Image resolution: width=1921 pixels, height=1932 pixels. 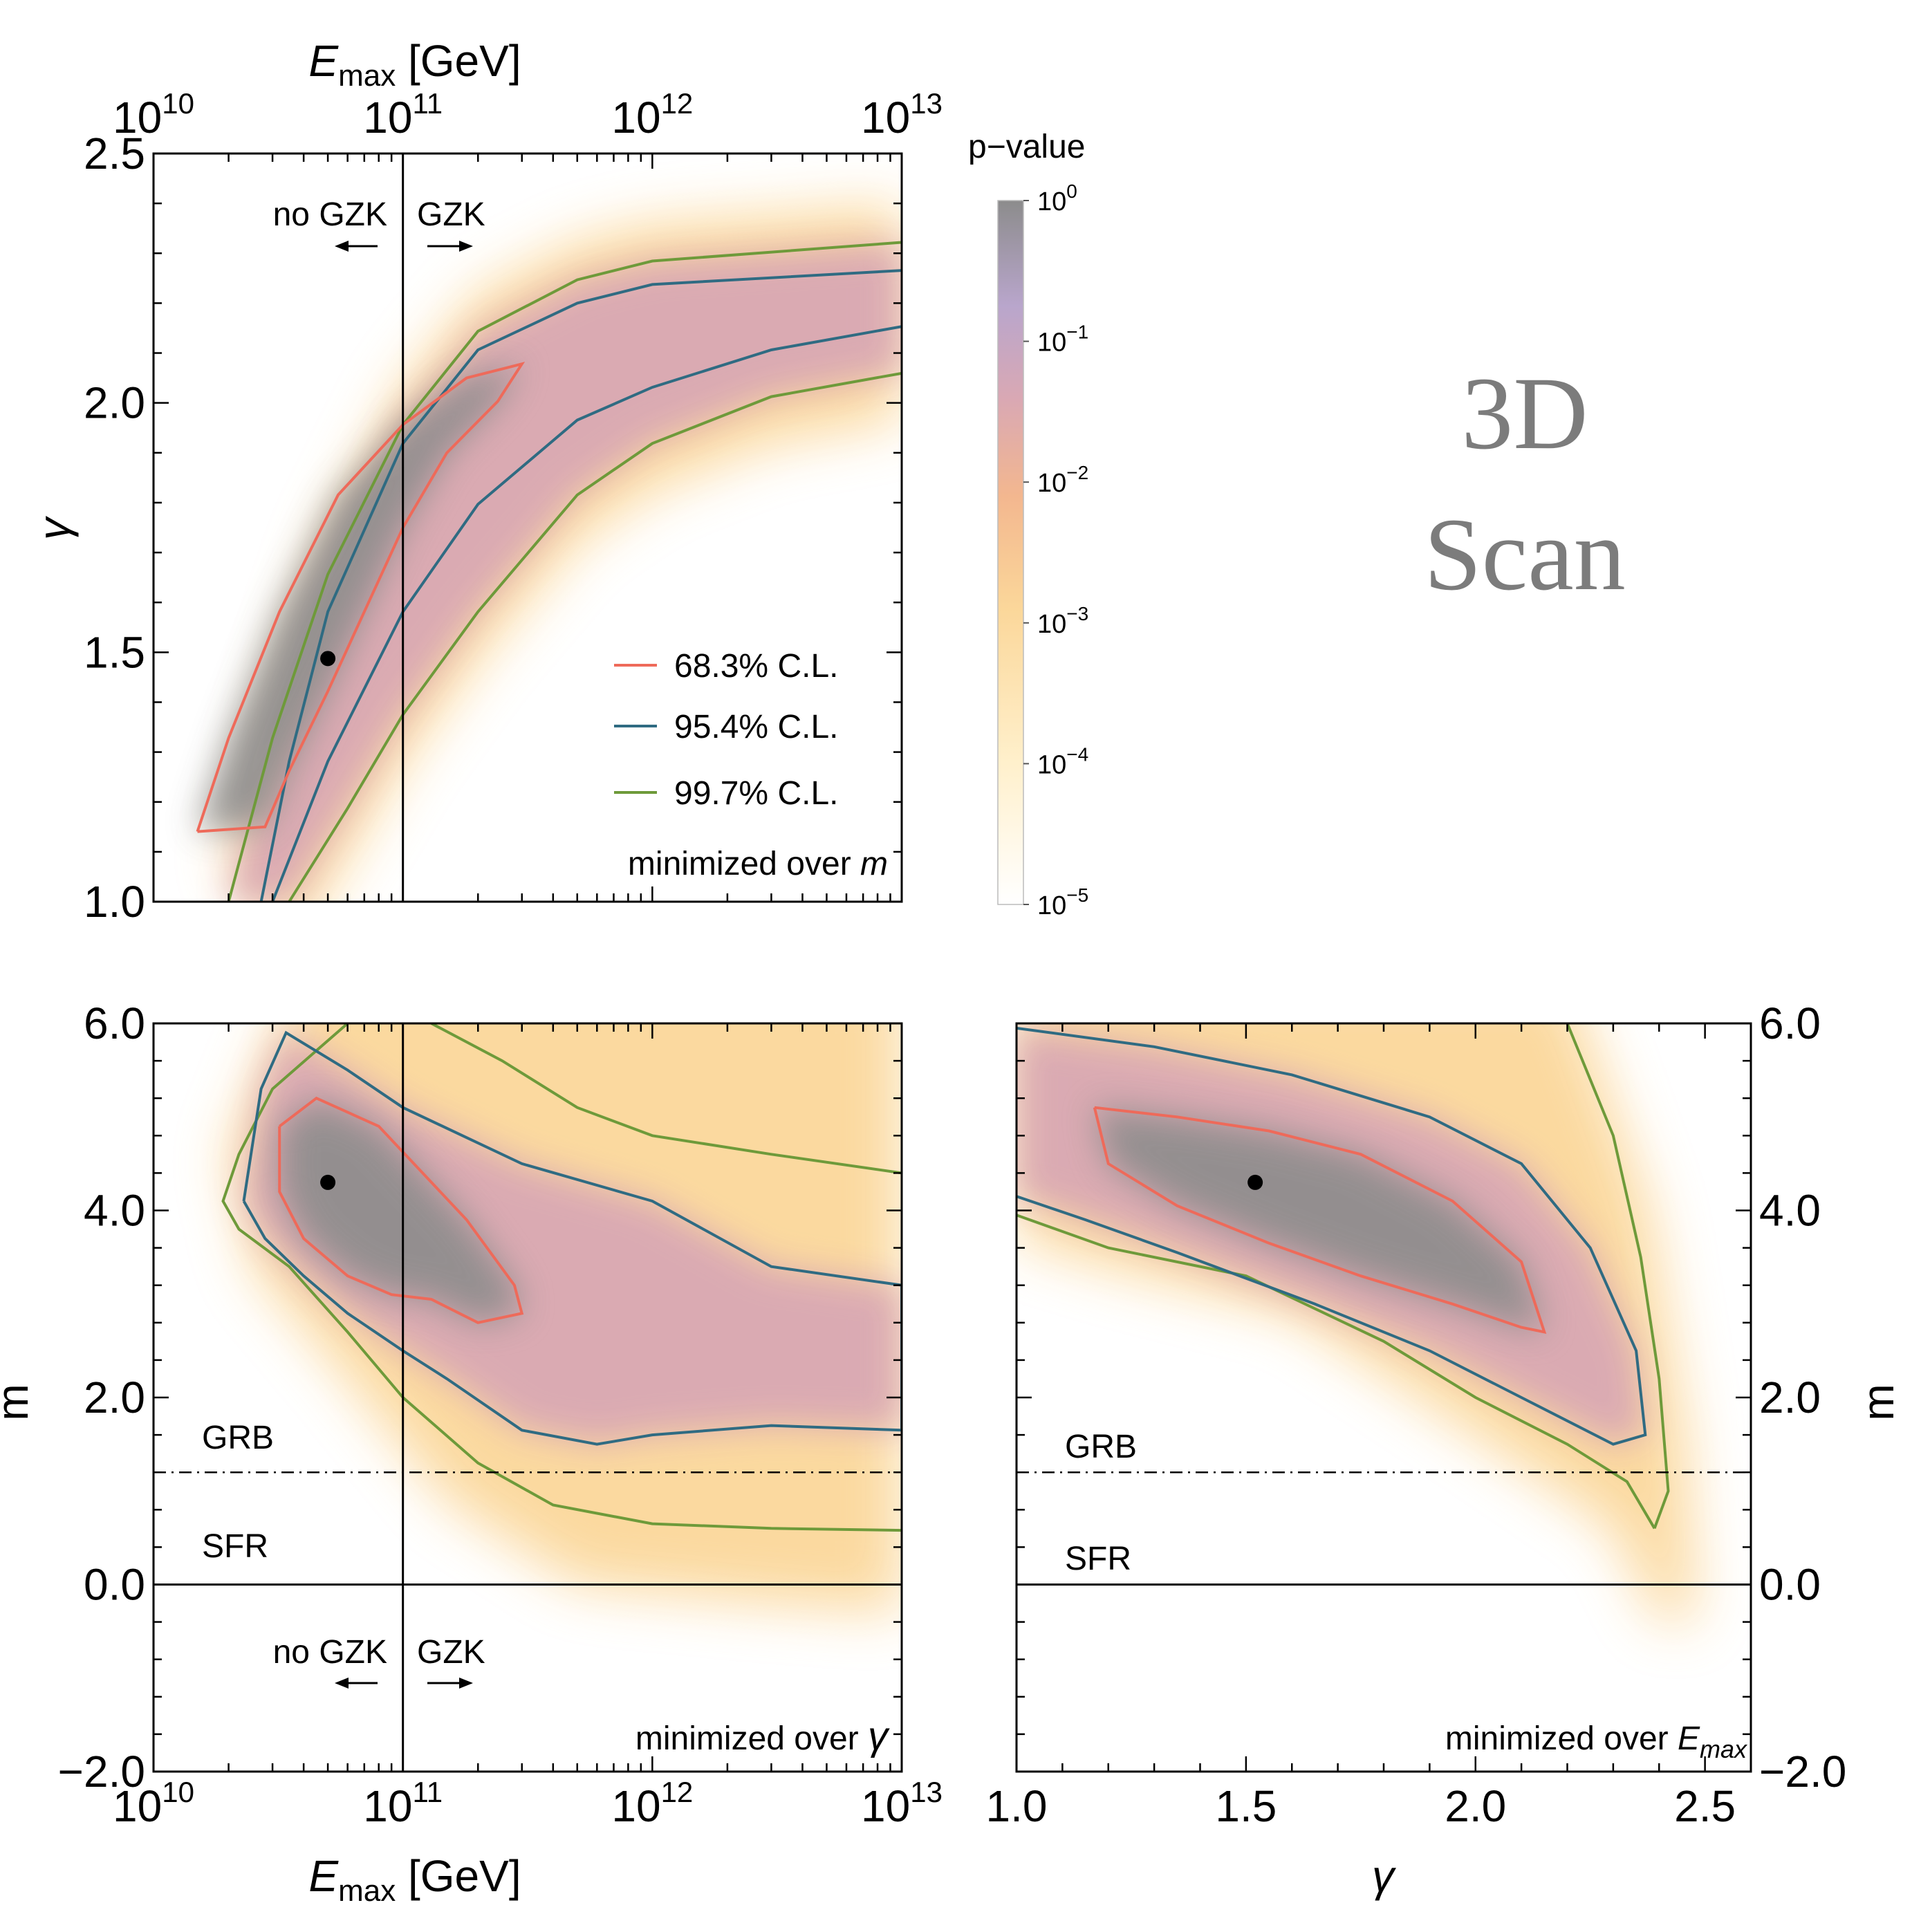 I want to click on y-tick-label: 1.5, so click(x=114, y=652).